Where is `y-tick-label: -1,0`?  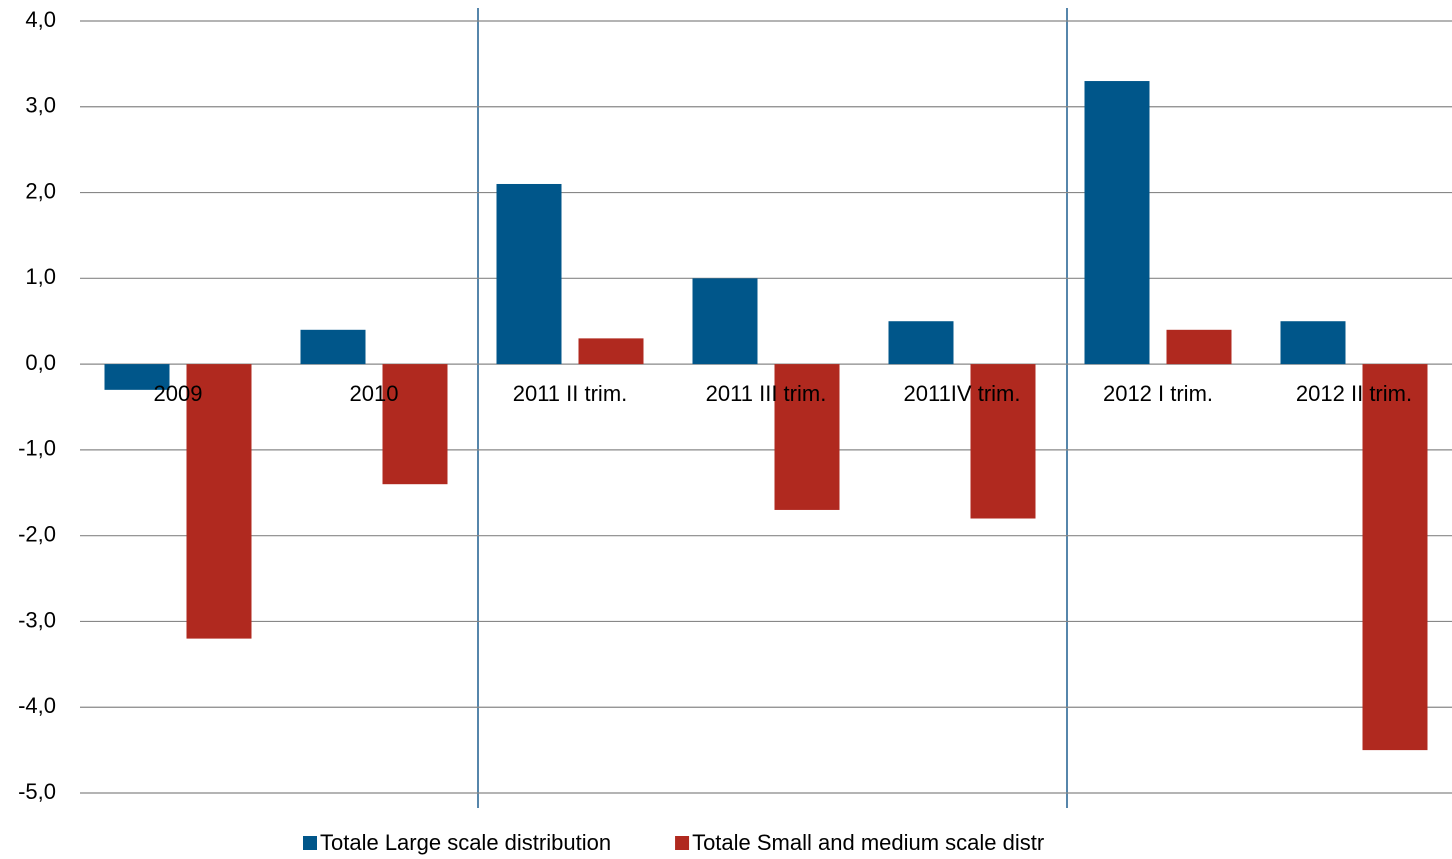 y-tick-label: -1,0 is located at coordinates (37, 448).